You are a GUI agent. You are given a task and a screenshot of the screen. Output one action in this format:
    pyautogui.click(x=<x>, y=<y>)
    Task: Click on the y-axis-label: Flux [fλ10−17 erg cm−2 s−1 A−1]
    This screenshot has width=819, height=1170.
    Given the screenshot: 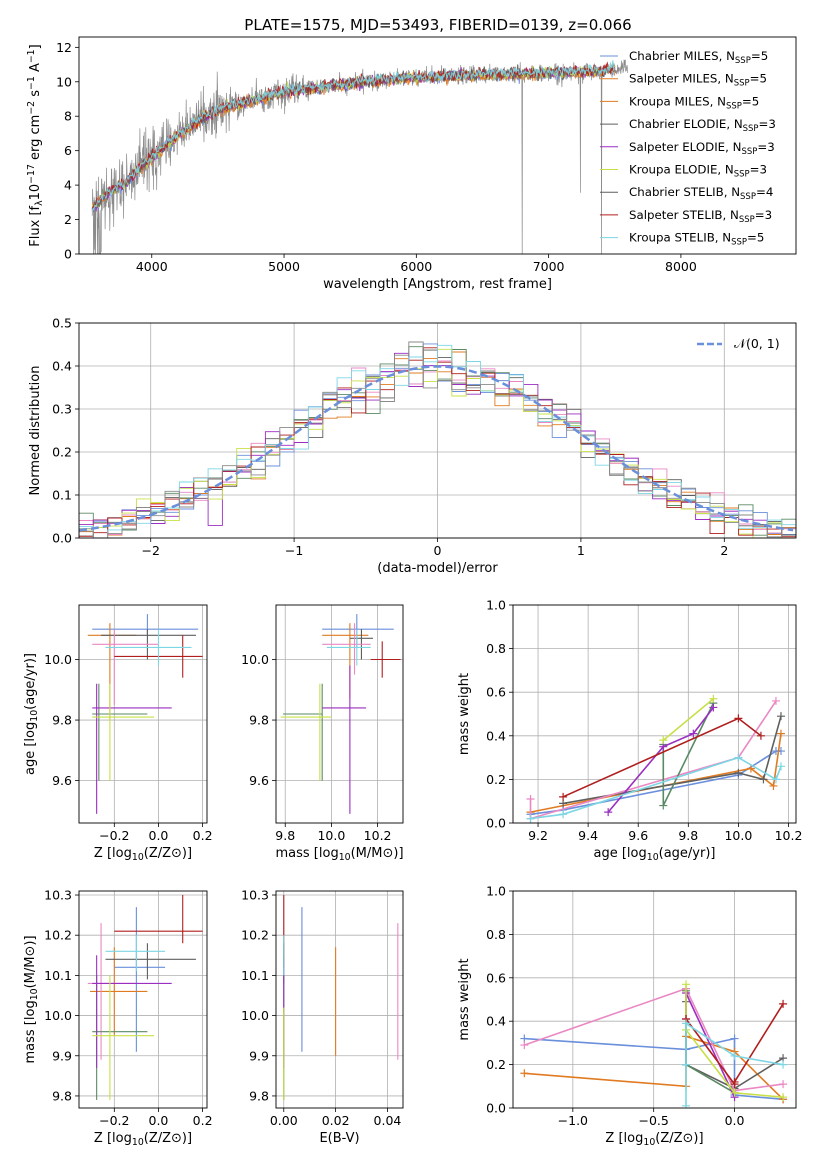 What is the action you would take?
    pyautogui.click(x=35, y=145)
    